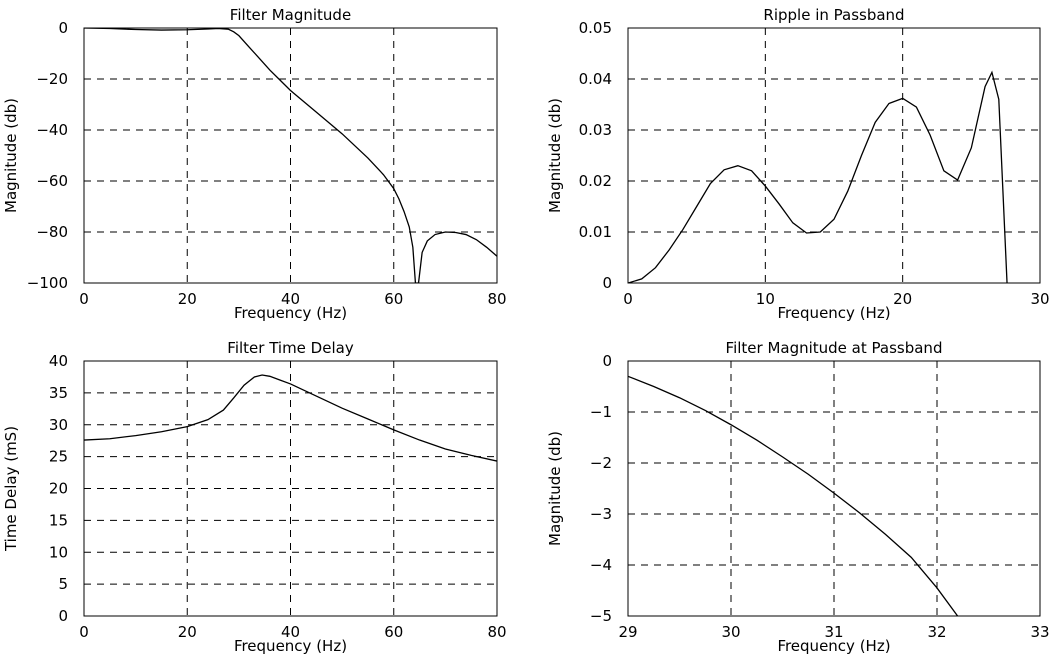  What do you see at coordinates (601, 463) in the screenshot?
I see `y-tick-label: −2` at bounding box center [601, 463].